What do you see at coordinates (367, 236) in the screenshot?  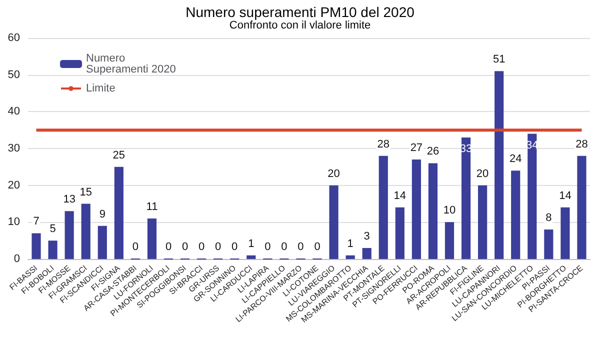 I see `data-label: 3` at bounding box center [367, 236].